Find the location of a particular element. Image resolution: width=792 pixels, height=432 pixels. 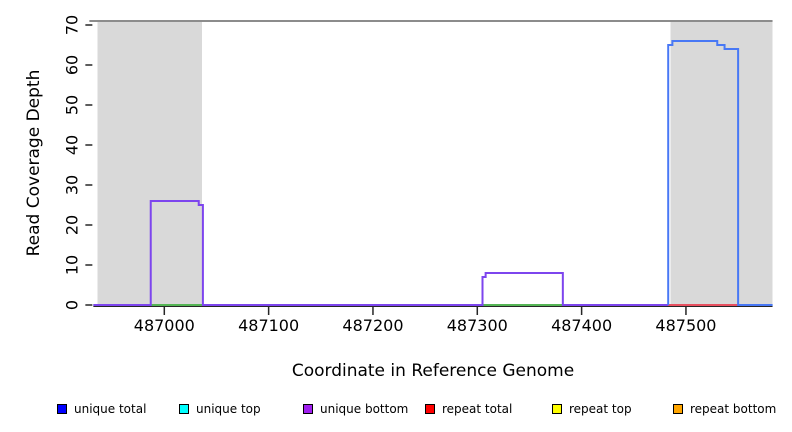

y-tick-label: 40 is located at coordinates (72, 145).